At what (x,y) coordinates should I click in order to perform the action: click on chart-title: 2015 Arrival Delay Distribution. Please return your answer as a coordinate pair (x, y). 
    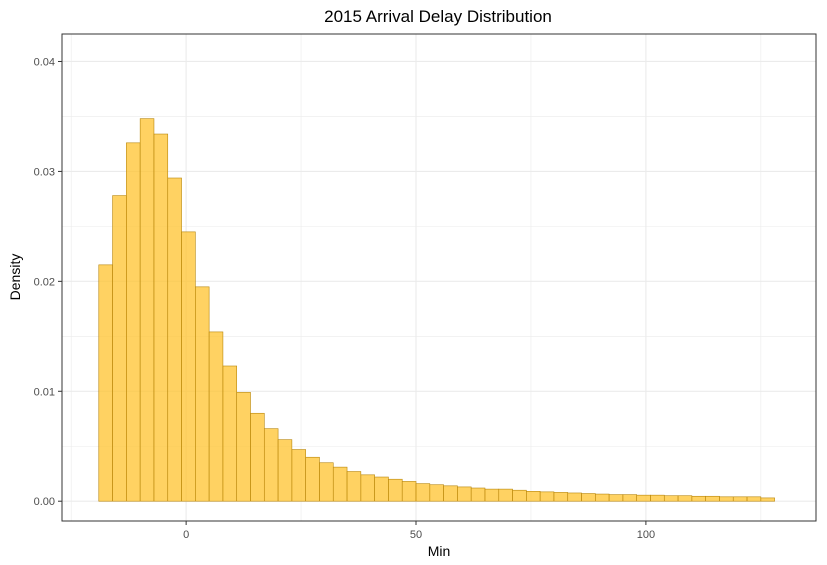
    Looking at the image, I should click on (438, 16).